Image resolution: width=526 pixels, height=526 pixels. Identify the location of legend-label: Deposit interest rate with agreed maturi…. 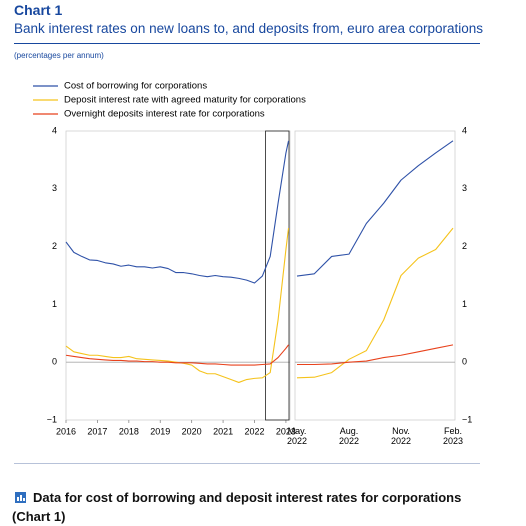
(185, 100).